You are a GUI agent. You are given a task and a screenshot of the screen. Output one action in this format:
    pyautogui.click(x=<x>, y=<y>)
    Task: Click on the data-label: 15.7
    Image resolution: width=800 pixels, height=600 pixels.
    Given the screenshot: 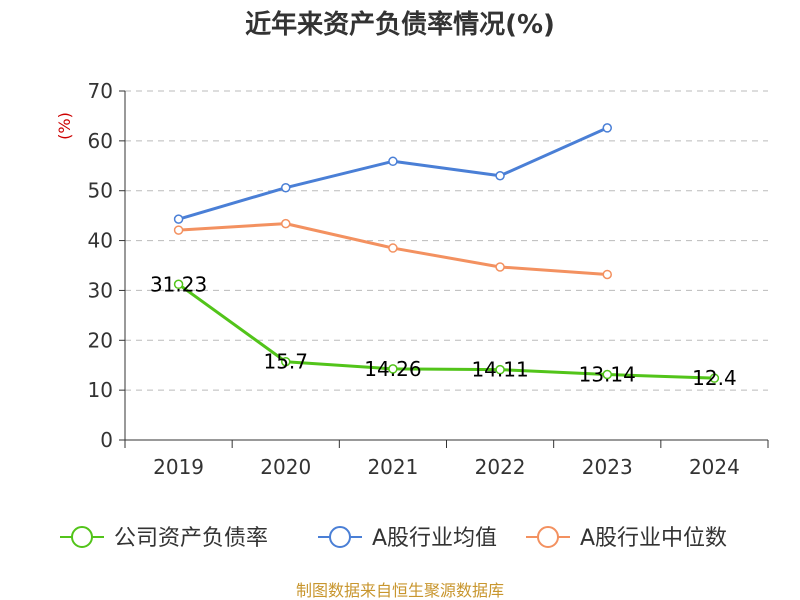 What is the action you would take?
    pyautogui.click(x=285, y=362)
    